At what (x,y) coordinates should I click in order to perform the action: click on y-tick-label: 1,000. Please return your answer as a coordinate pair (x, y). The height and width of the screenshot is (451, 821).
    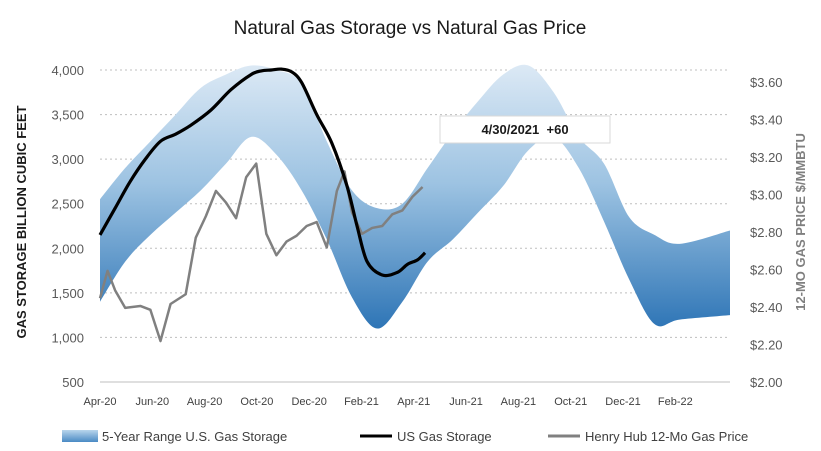
    Looking at the image, I should click on (67, 337).